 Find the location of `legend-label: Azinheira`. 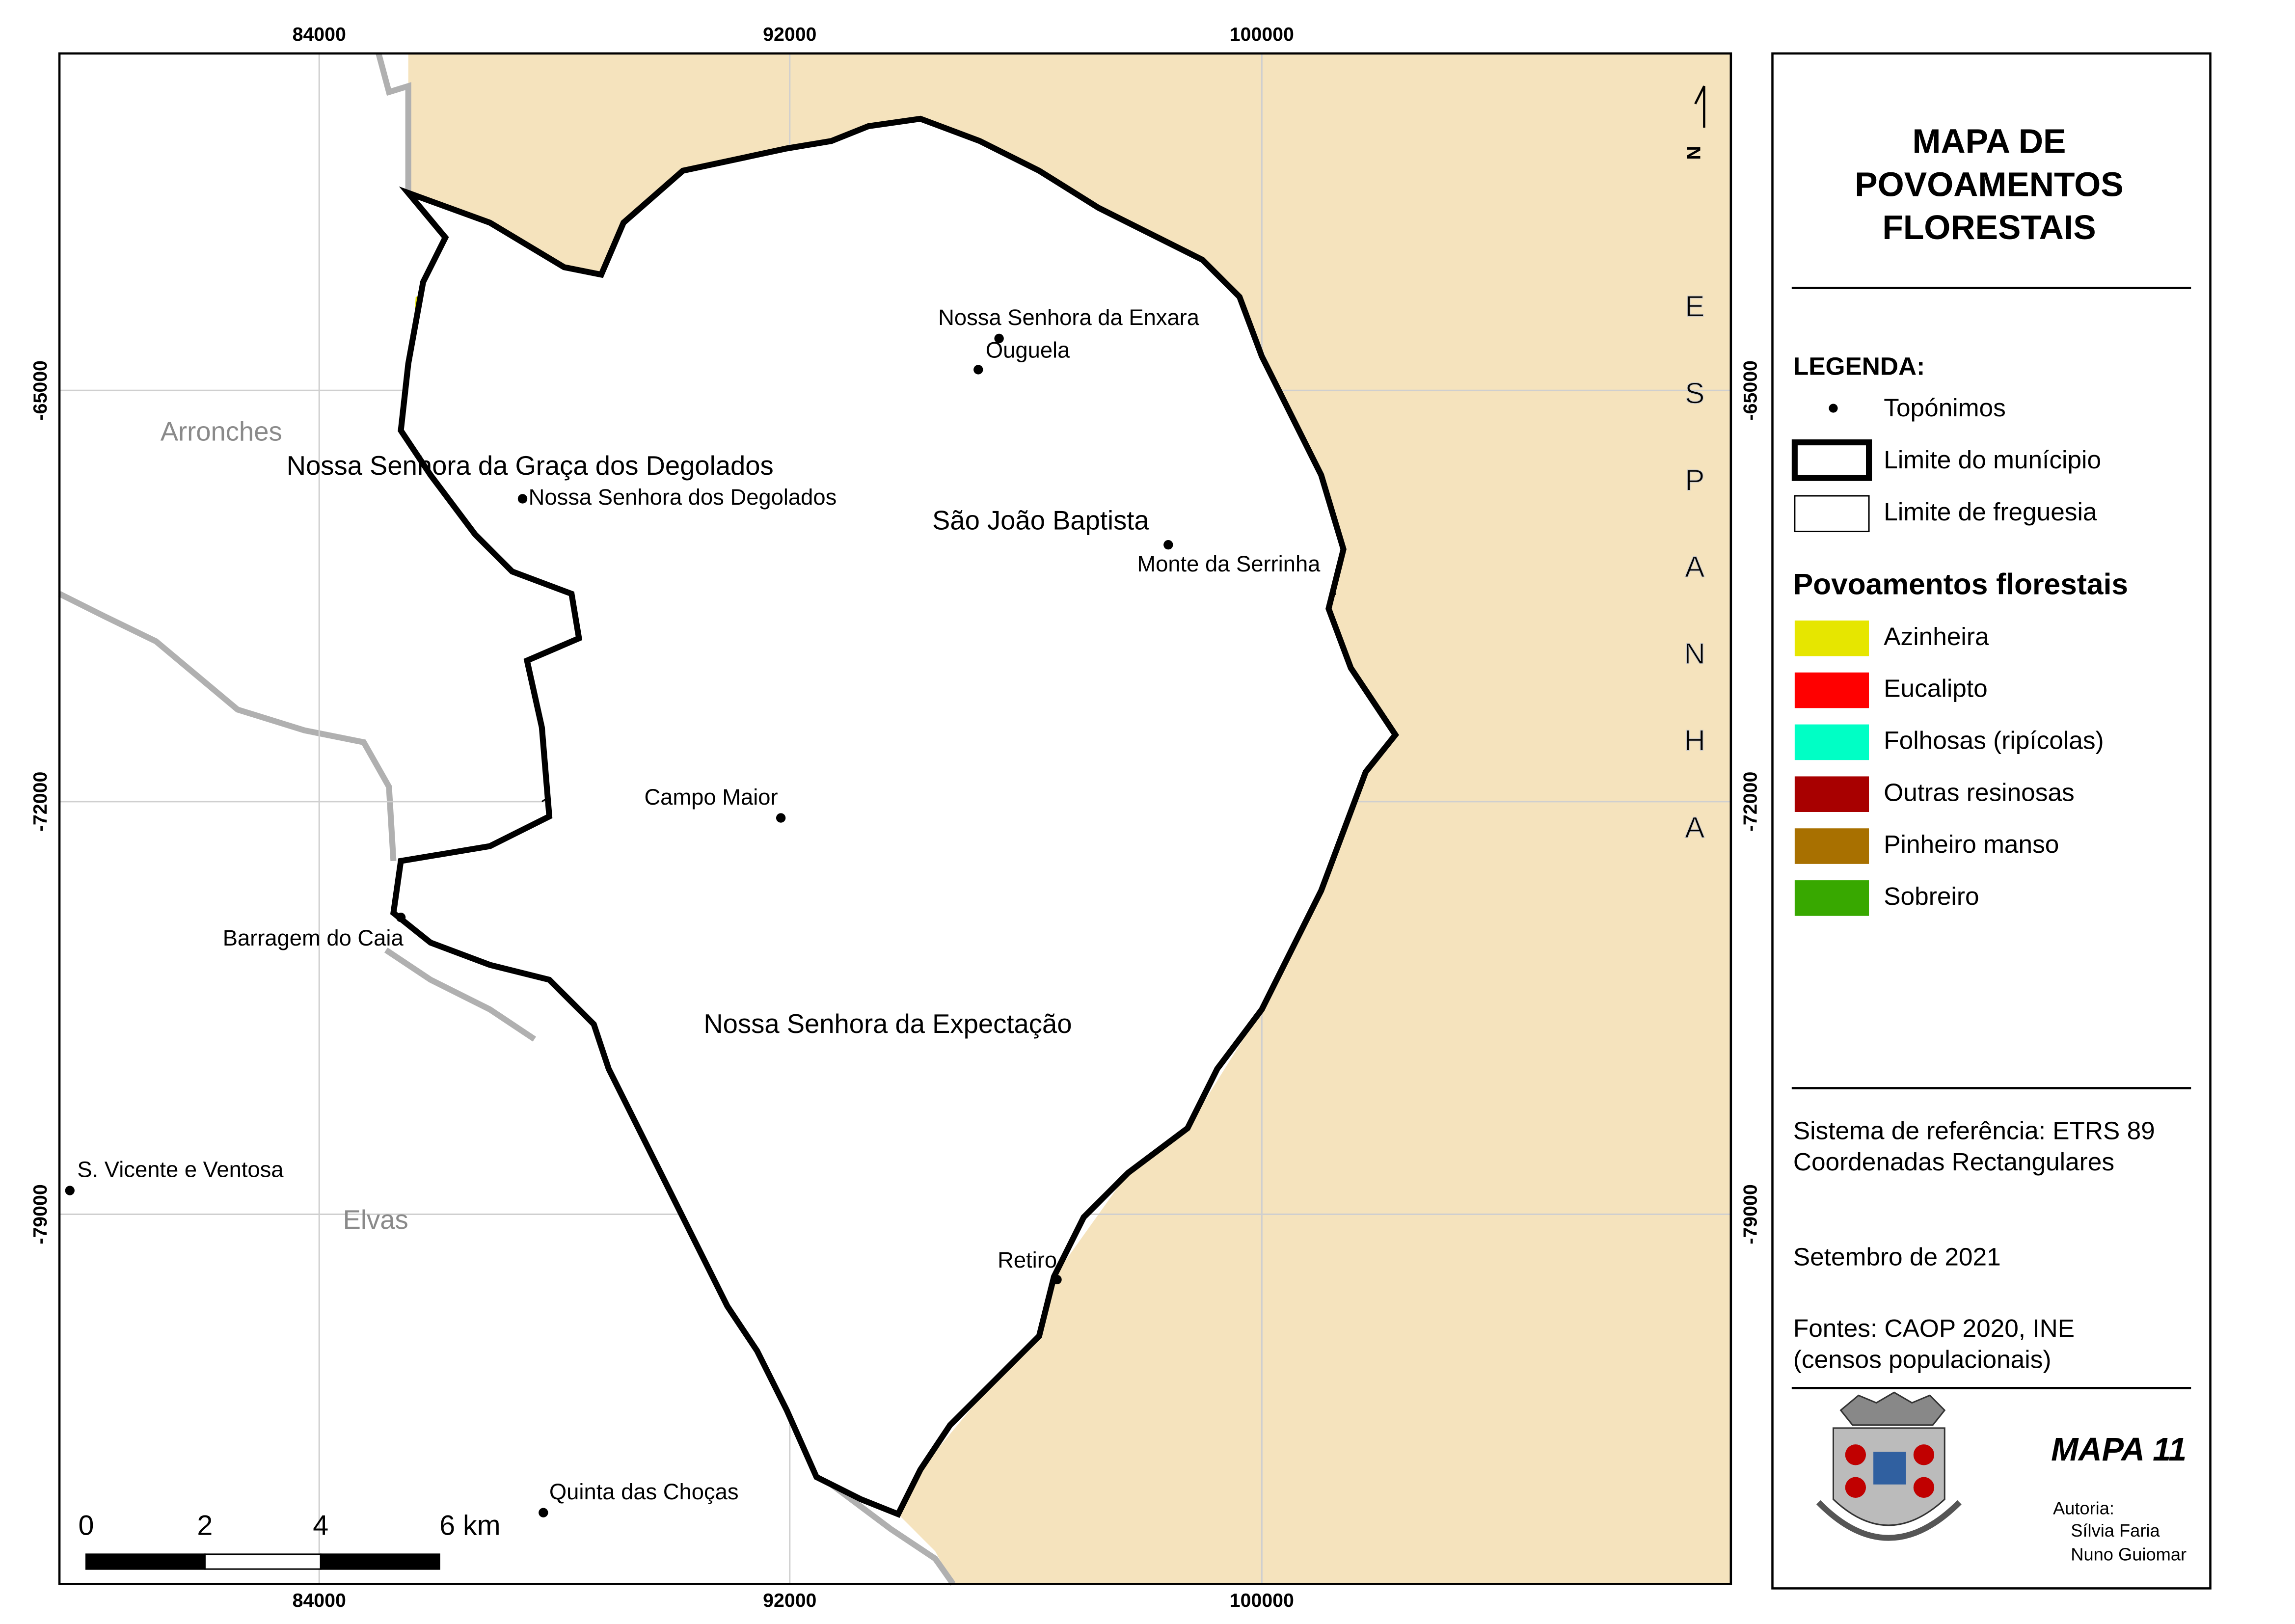

legend-label: Azinheira is located at coordinates (1937, 636).